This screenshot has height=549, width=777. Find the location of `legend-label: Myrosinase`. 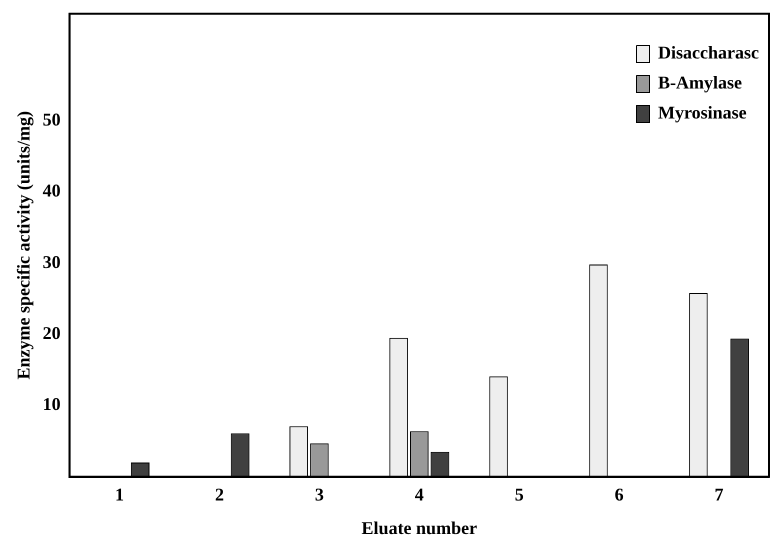

legend-label: Myrosinase is located at coordinates (702, 112).